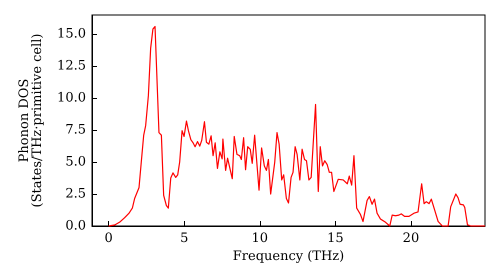 The width and height of the screenshot is (500, 280). Describe the element at coordinates (71, 98) in the screenshot. I see `y-tick-label: 10.0` at that location.